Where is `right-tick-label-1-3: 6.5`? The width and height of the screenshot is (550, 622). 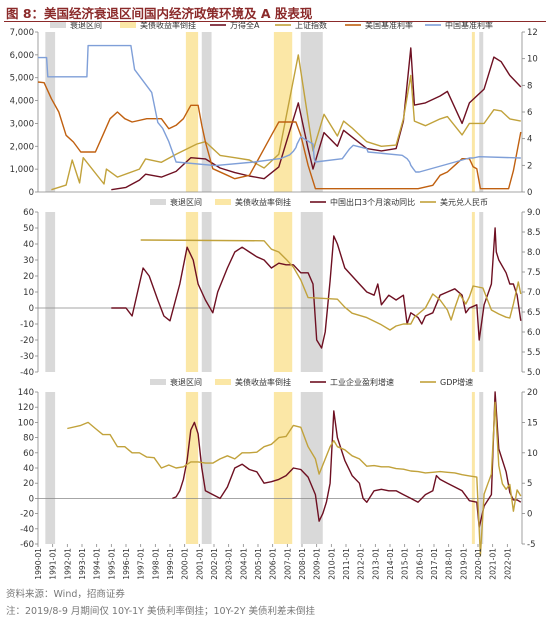 right-tick-label-1-3: 6.5 is located at coordinates (534, 313).